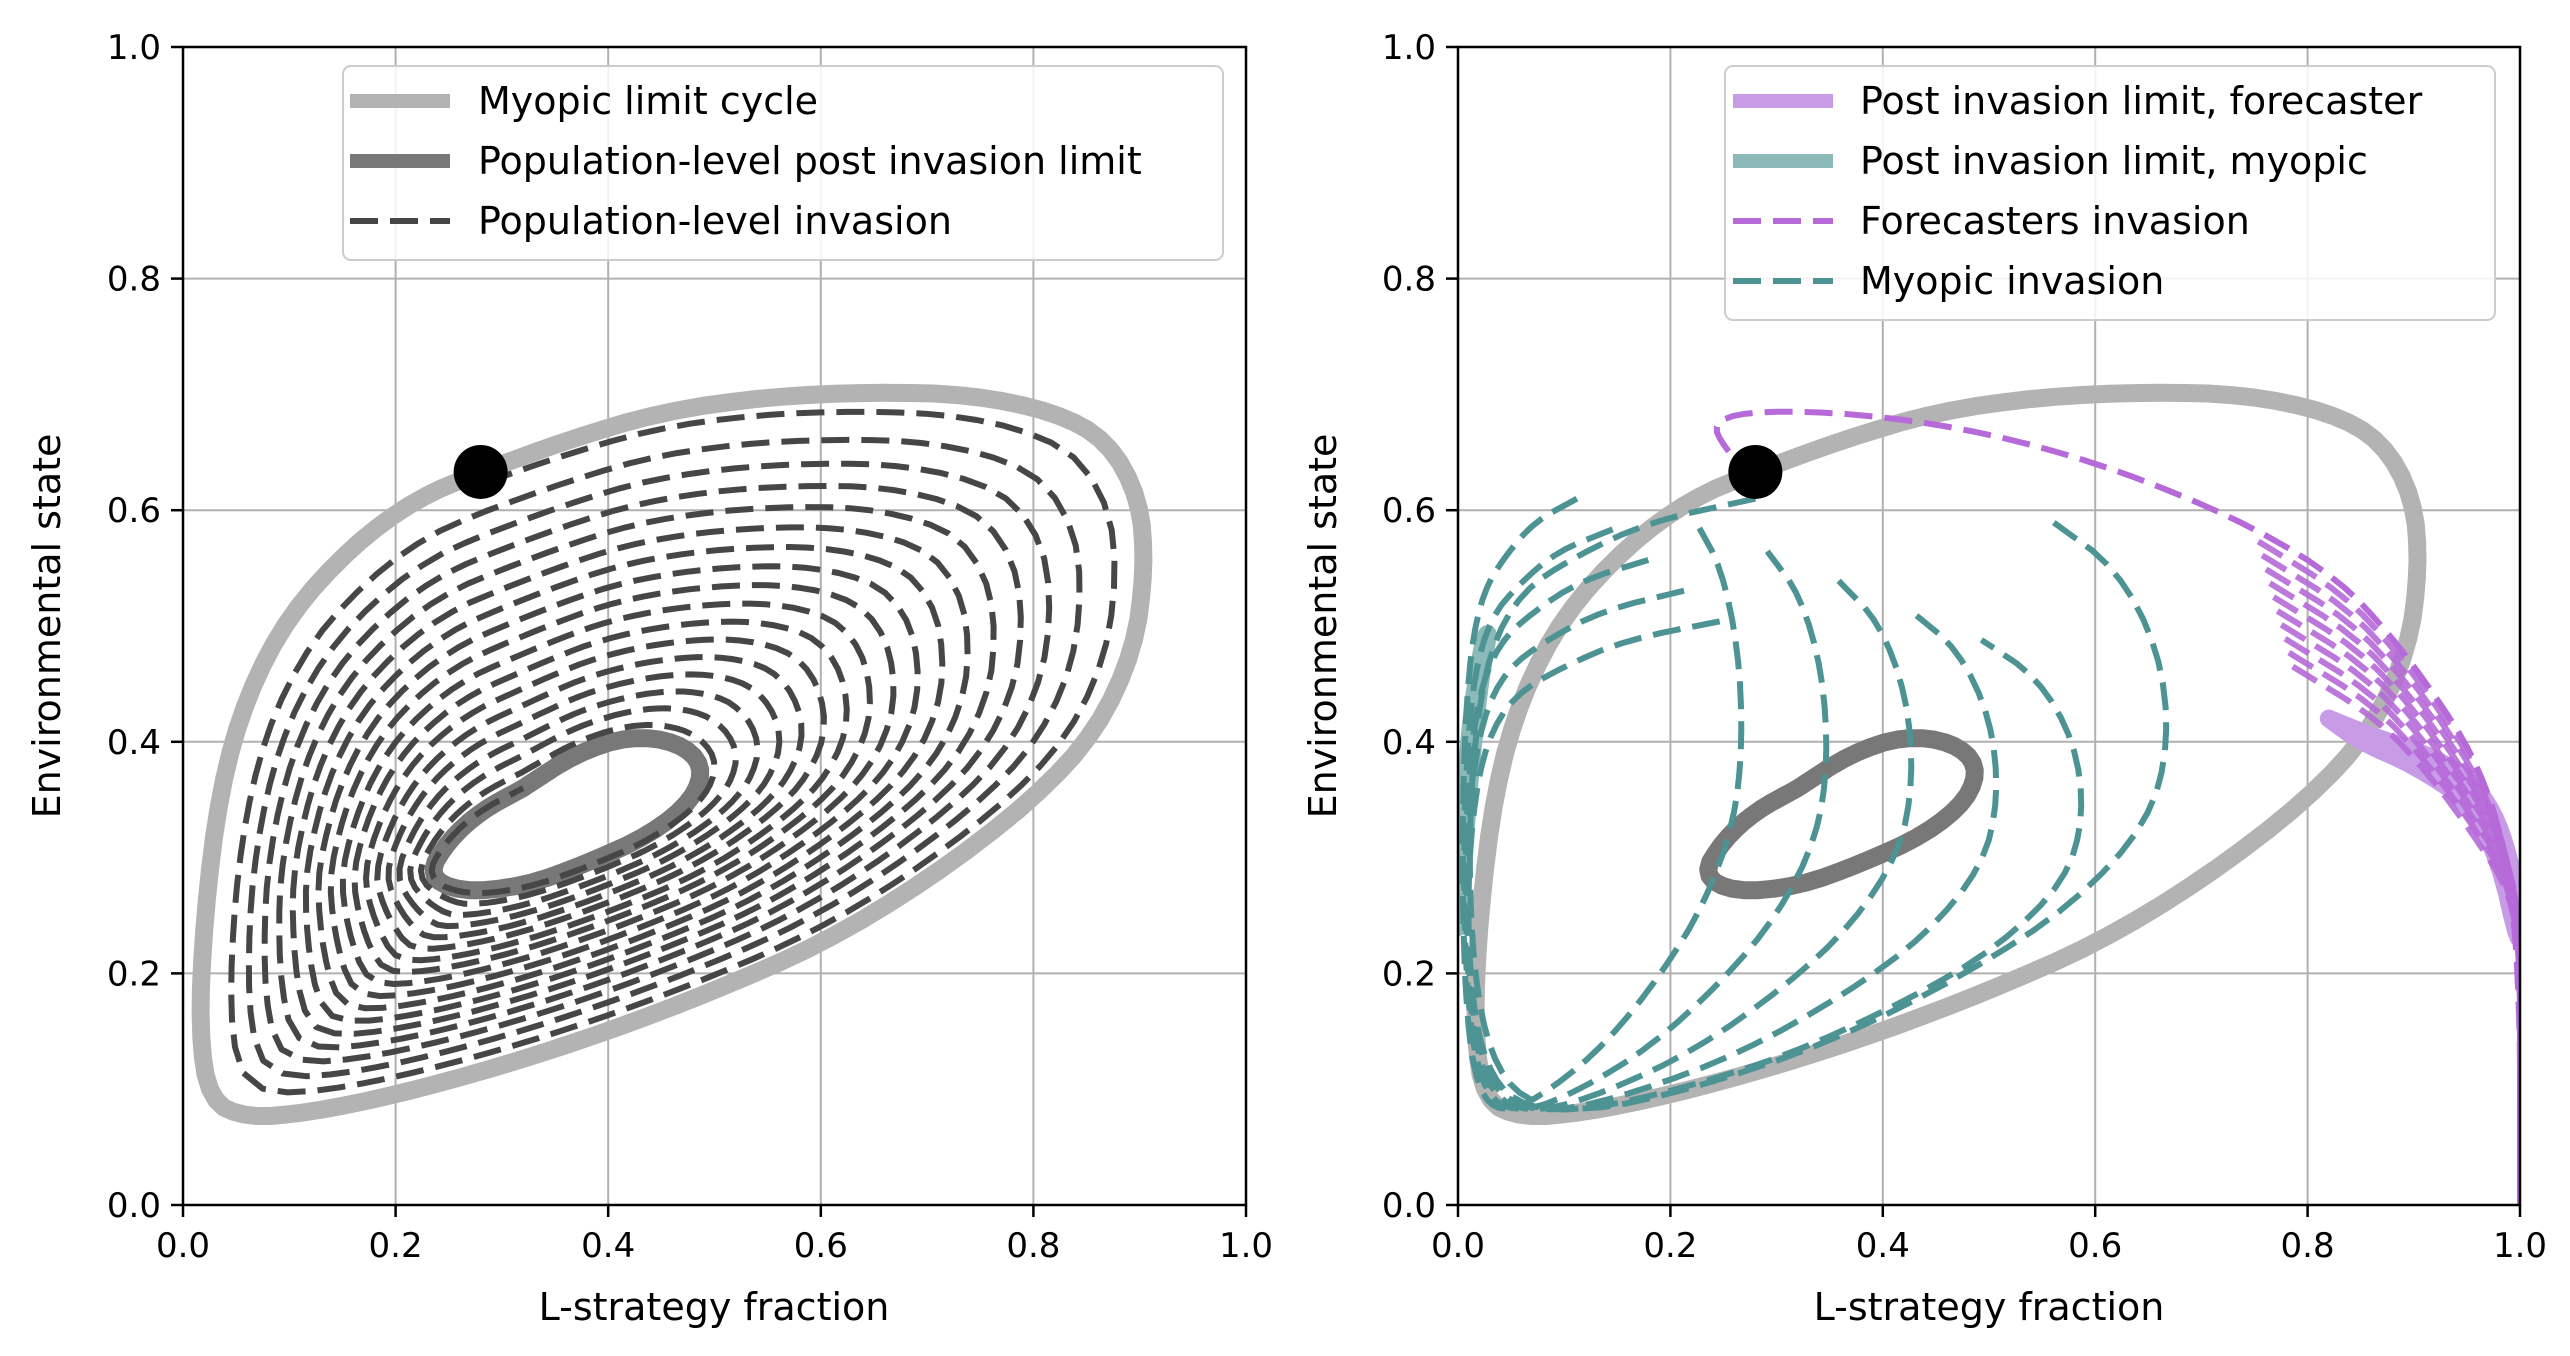 The image size is (2570, 1356). I want to click on right-x-tick-label: 0.0, so click(1458, 1246).